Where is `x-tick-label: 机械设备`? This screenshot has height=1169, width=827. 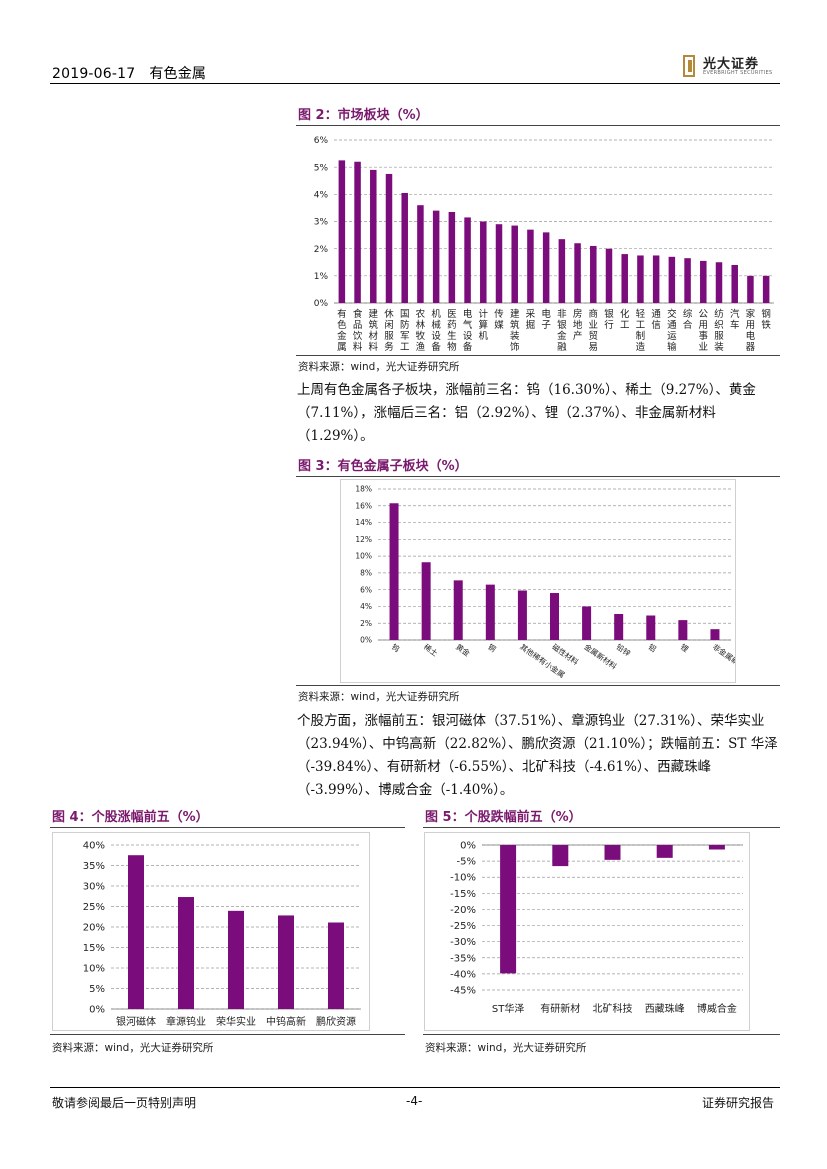 x-tick-label: 机械设备 is located at coordinates (436, 330).